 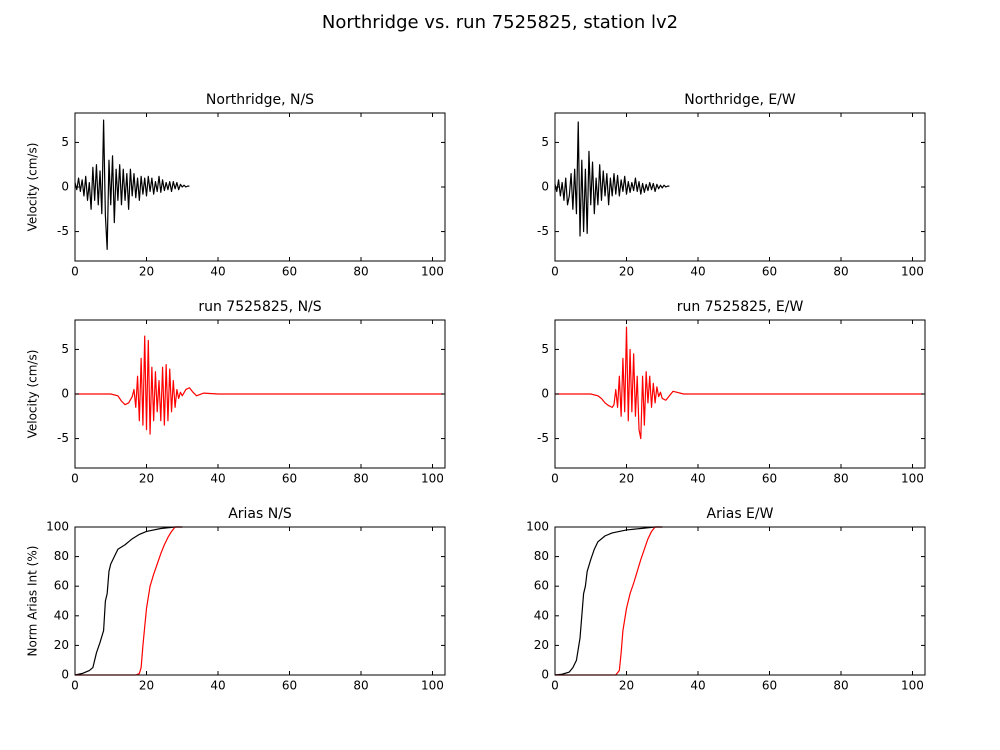 What do you see at coordinates (260, 514) in the screenshot?
I see `subplot-title: Arias N/S` at bounding box center [260, 514].